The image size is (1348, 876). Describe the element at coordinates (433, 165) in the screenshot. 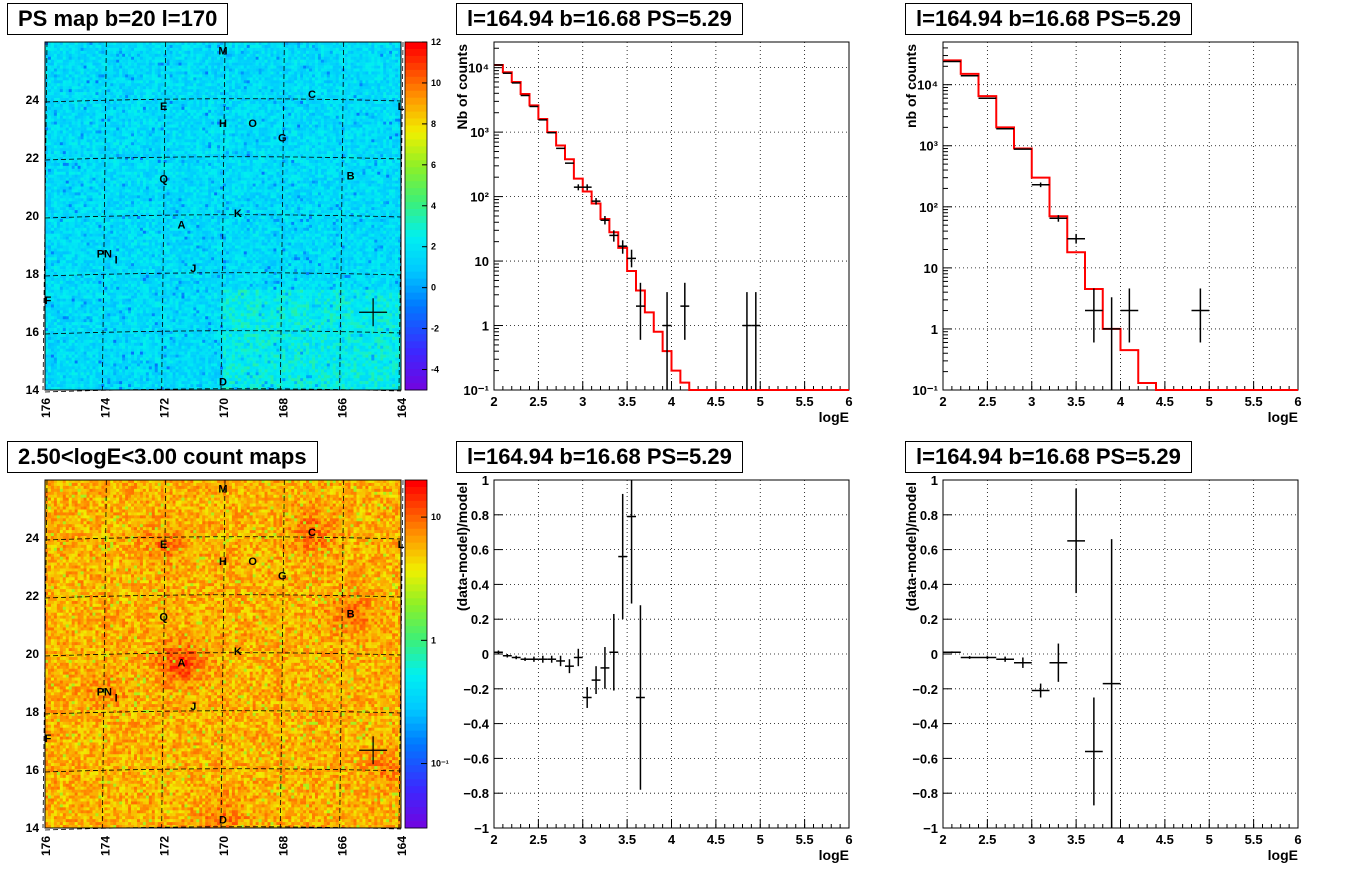

I see `colorbar-tick-label: 6` at that location.